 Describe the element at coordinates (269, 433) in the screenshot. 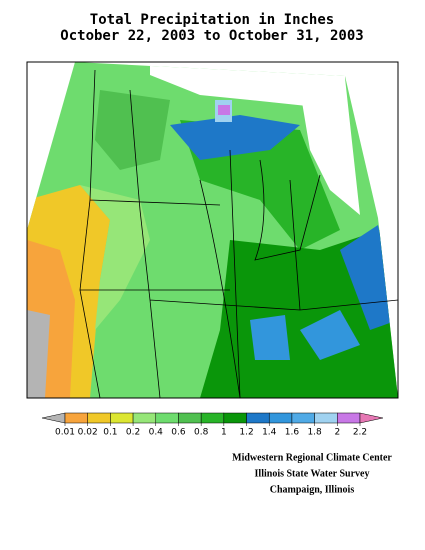

I see `legend-tick-label: 1.4` at that location.